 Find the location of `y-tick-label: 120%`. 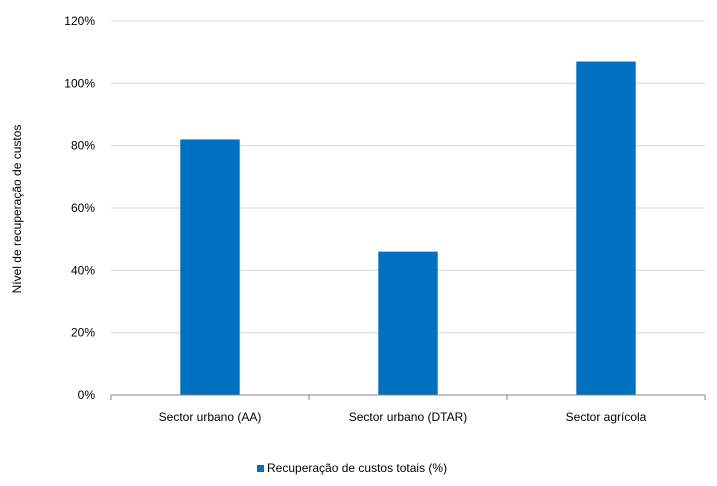

y-tick-label: 120% is located at coordinates (79, 21).